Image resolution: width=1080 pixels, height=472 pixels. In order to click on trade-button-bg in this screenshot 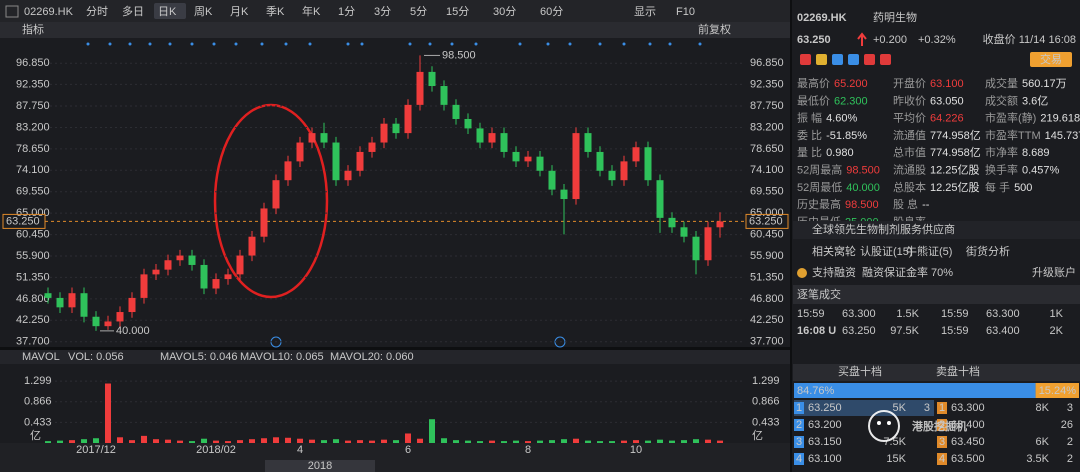, I will do `click(1051, 59)`.